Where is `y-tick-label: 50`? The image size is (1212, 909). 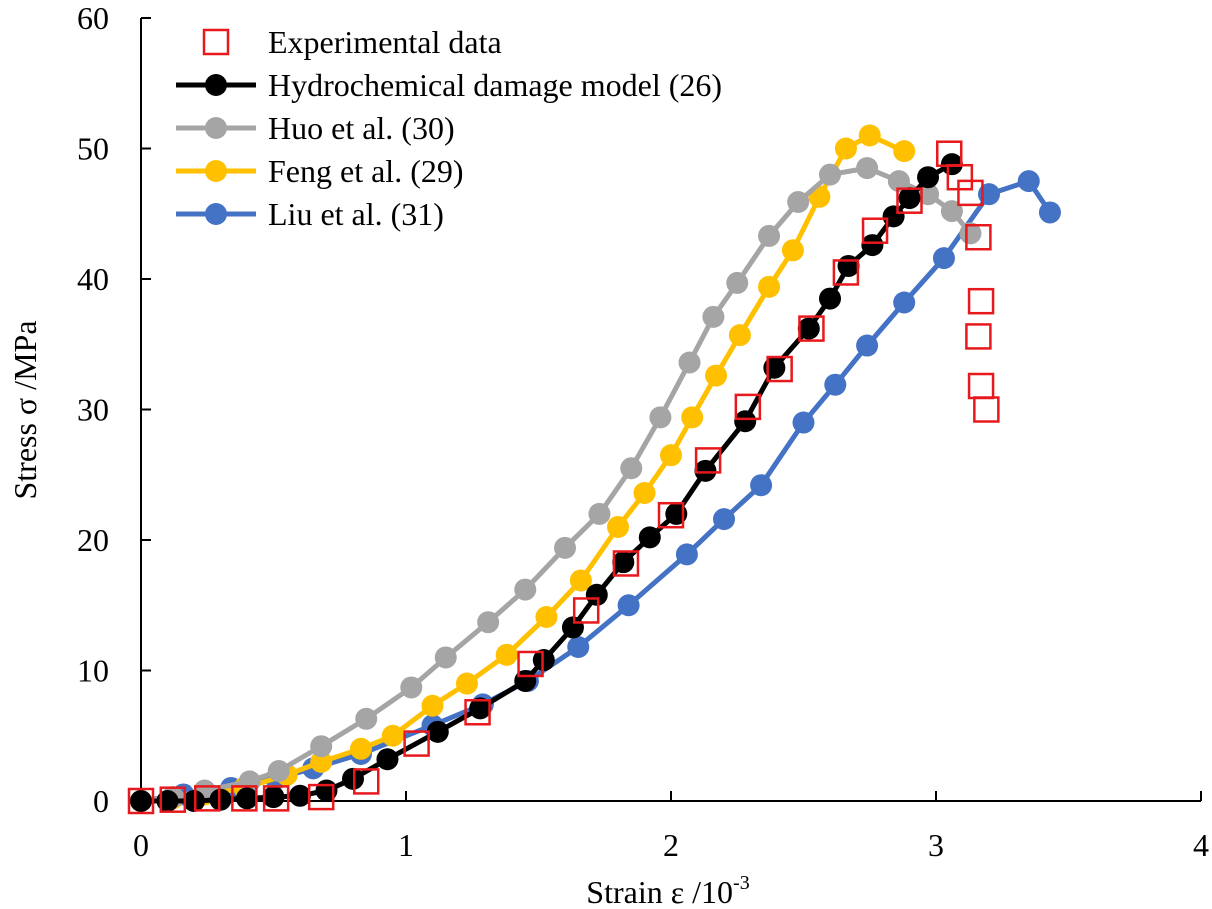 y-tick-label: 50 is located at coordinates (93, 149).